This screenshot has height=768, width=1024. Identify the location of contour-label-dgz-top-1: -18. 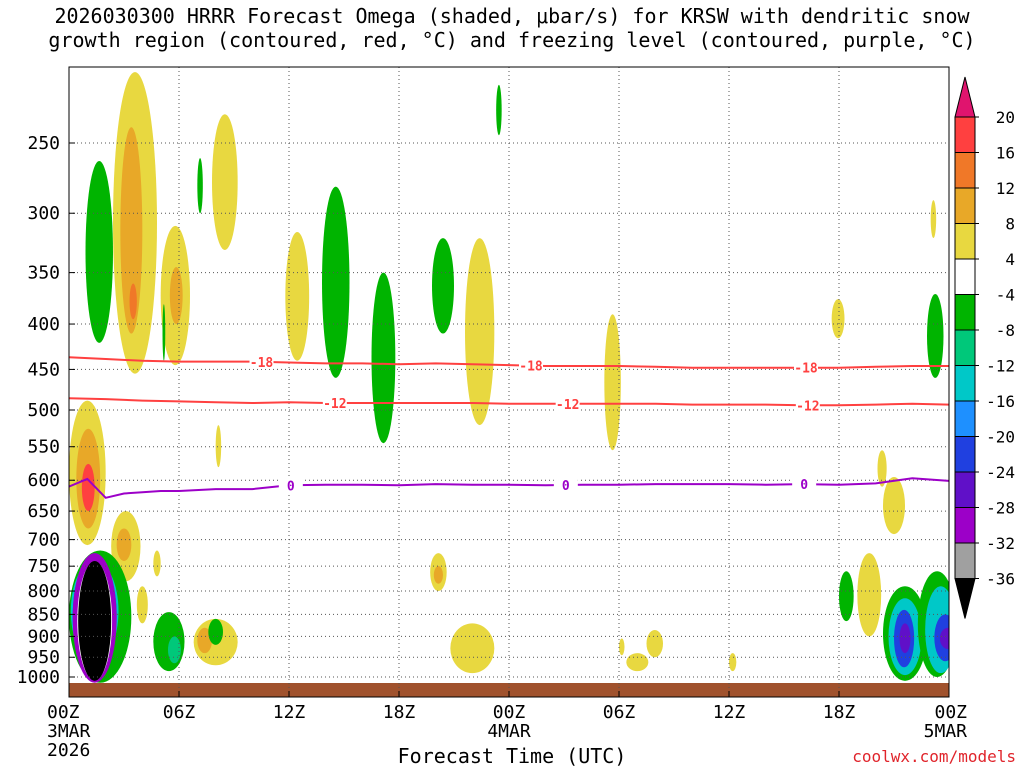
(531, 367).